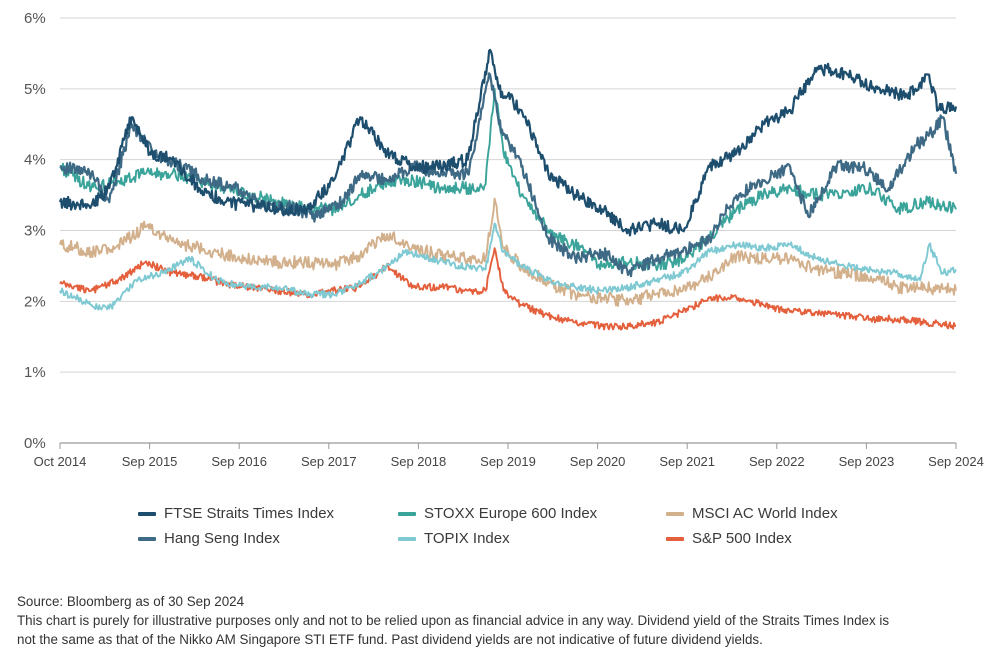  I want to click on x-tick-label: Sep 2023, so click(867, 461).